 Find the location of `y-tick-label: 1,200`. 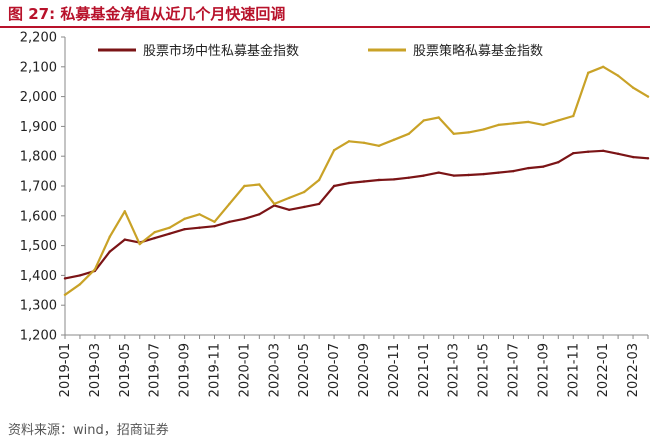

y-tick-label: 1,200 is located at coordinates (38, 336).